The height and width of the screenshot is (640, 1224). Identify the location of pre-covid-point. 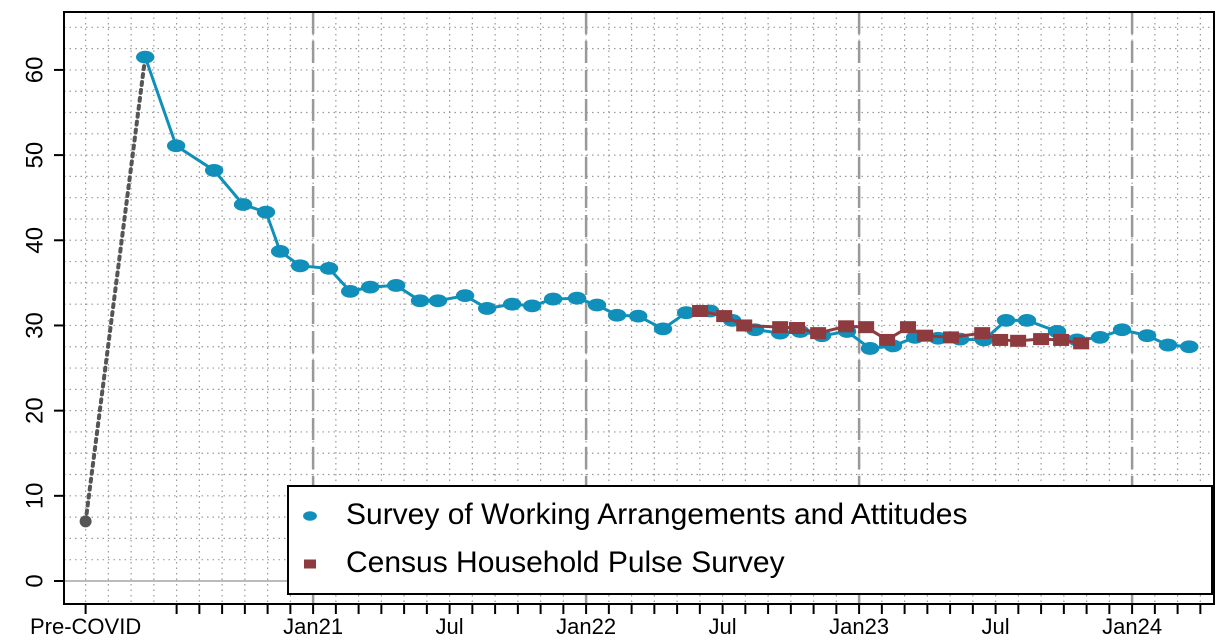
(85, 521).